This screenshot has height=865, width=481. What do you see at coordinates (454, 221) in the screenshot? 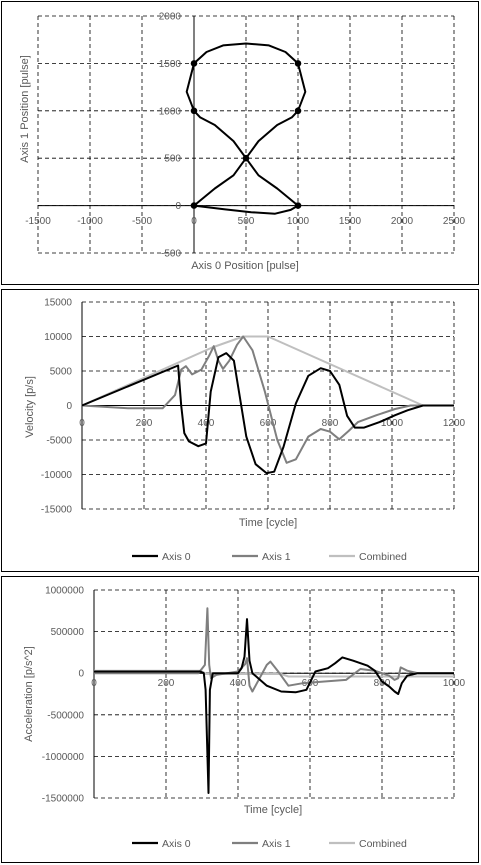
I see `x-tick-label: 2500` at bounding box center [454, 221].